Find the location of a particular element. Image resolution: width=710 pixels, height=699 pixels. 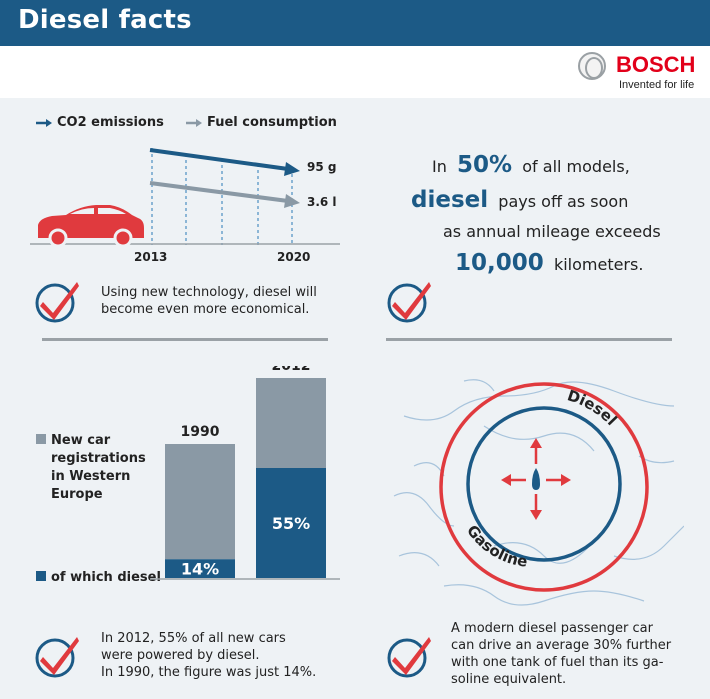

bosch-logo-icon is located at coordinates (592, 66).